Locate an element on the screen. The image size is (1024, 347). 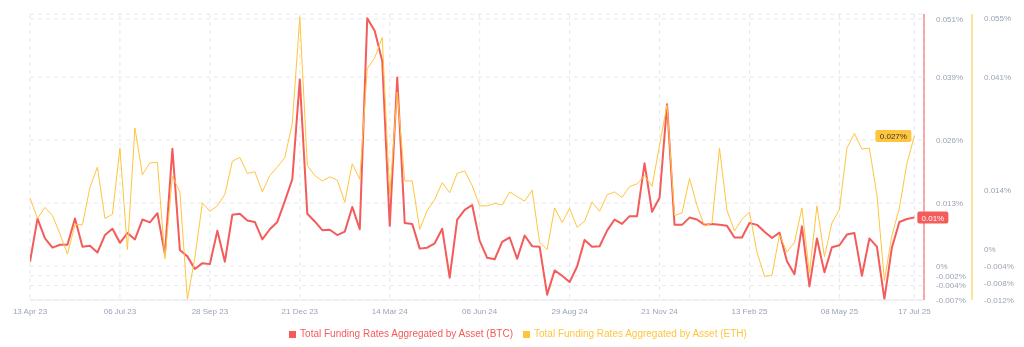
y2-tick-label: 0.014% is located at coordinates (998, 191).